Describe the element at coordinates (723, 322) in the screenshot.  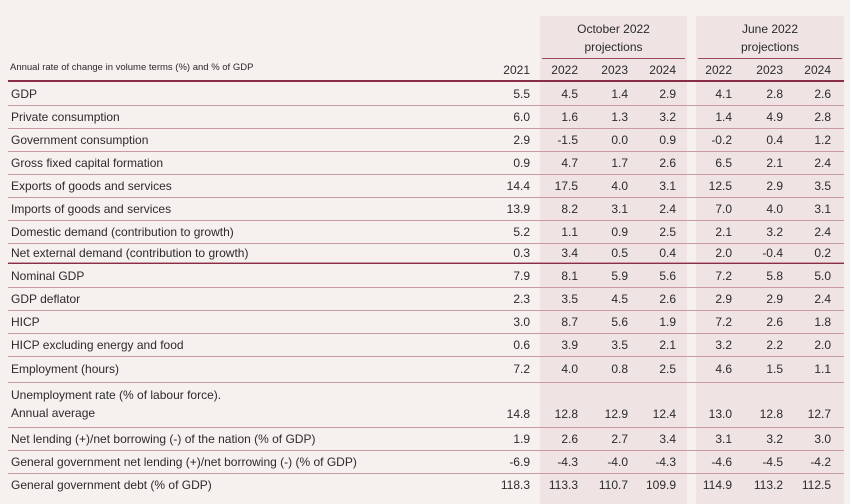
I see `cell-value: 7.2` at that location.